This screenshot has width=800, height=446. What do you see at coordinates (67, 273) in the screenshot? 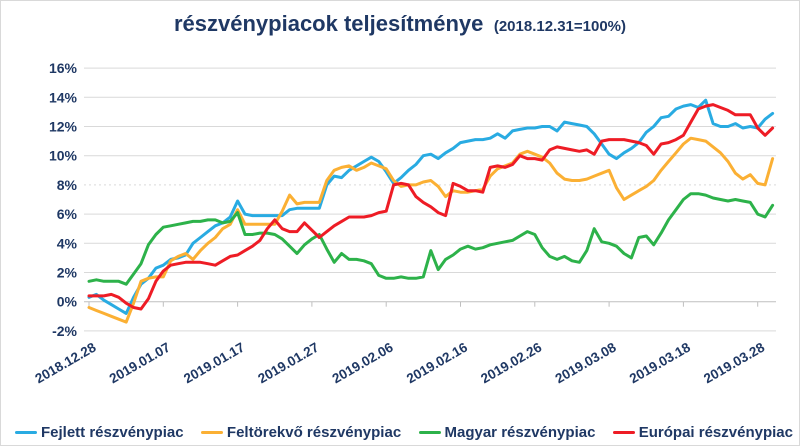
I see `y-axis-tick-label: 2%` at bounding box center [67, 273].